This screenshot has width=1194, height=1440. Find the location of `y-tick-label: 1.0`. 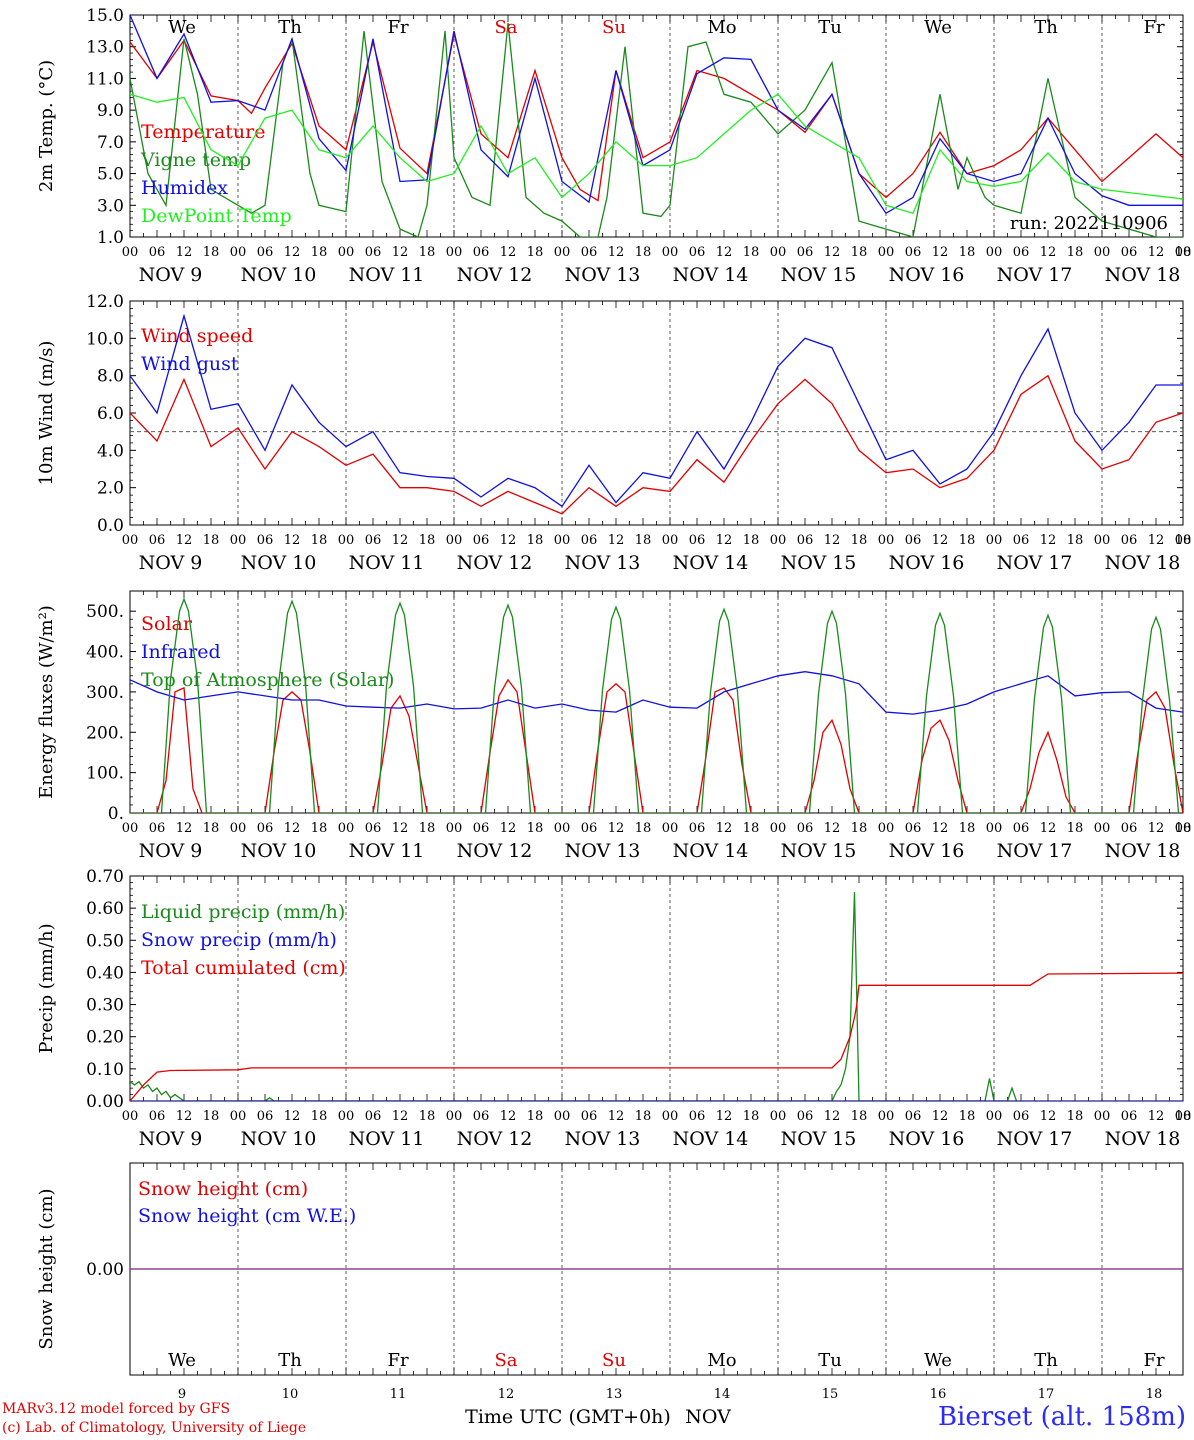

y-tick-label: 1.0 is located at coordinates (110, 238).